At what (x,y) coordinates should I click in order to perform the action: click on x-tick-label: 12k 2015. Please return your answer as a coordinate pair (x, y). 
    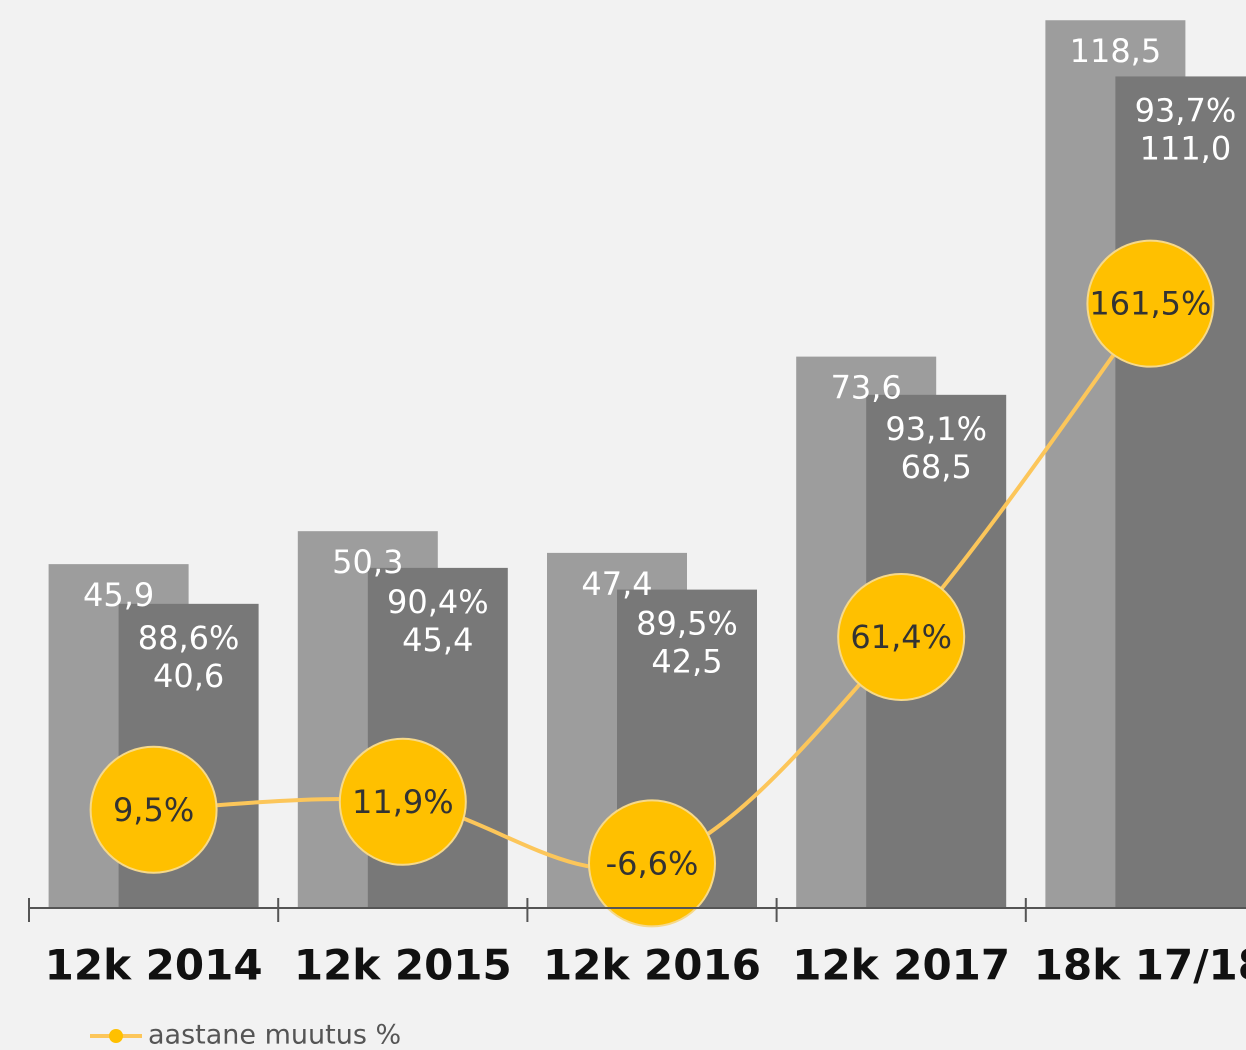
    Looking at the image, I should click on (403, 965).